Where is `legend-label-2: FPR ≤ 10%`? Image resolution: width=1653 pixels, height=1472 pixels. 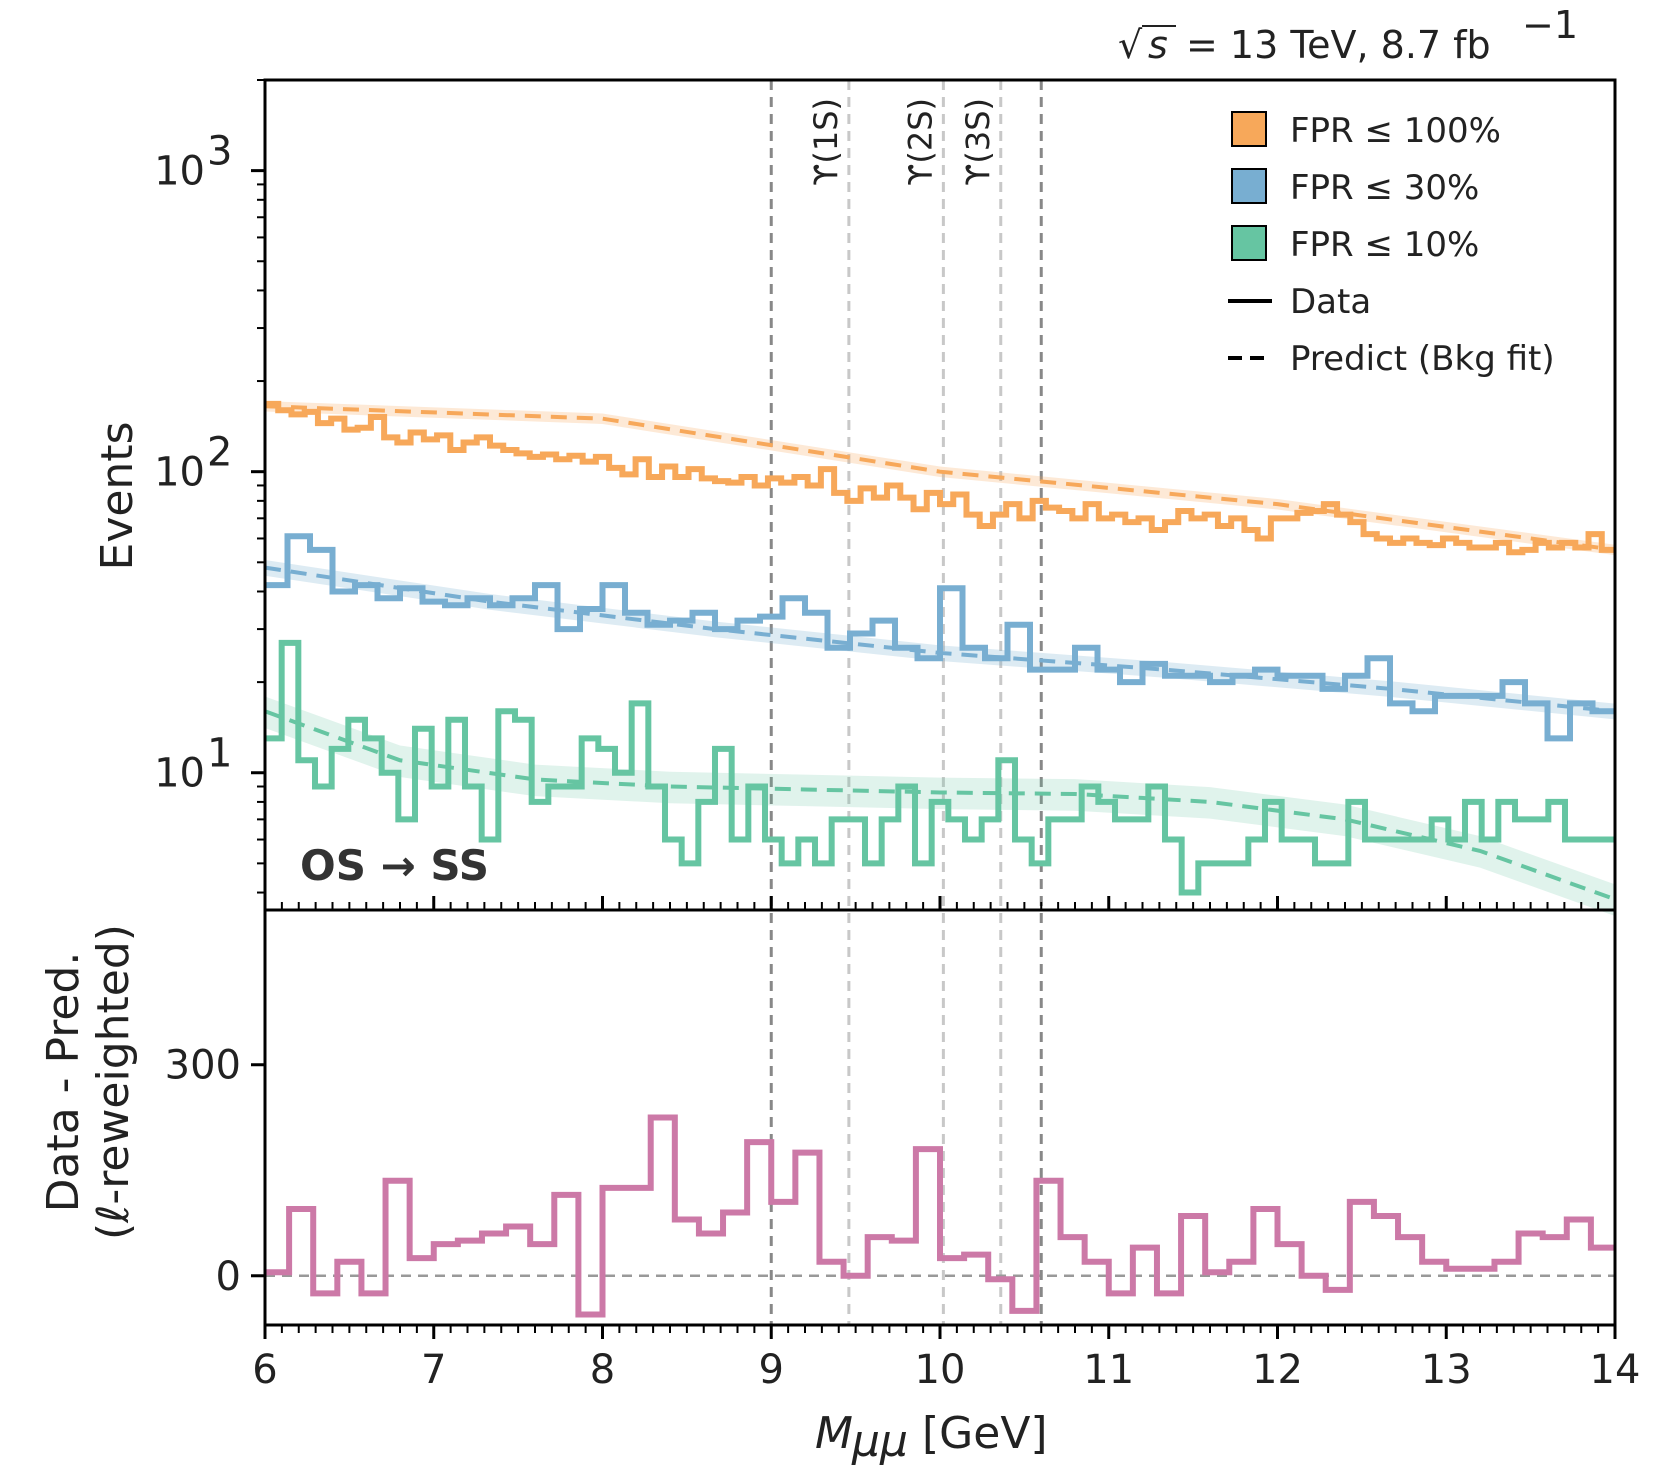 legend-label-2: FPR ≤ 10% is located at coordinates (1384, 245).